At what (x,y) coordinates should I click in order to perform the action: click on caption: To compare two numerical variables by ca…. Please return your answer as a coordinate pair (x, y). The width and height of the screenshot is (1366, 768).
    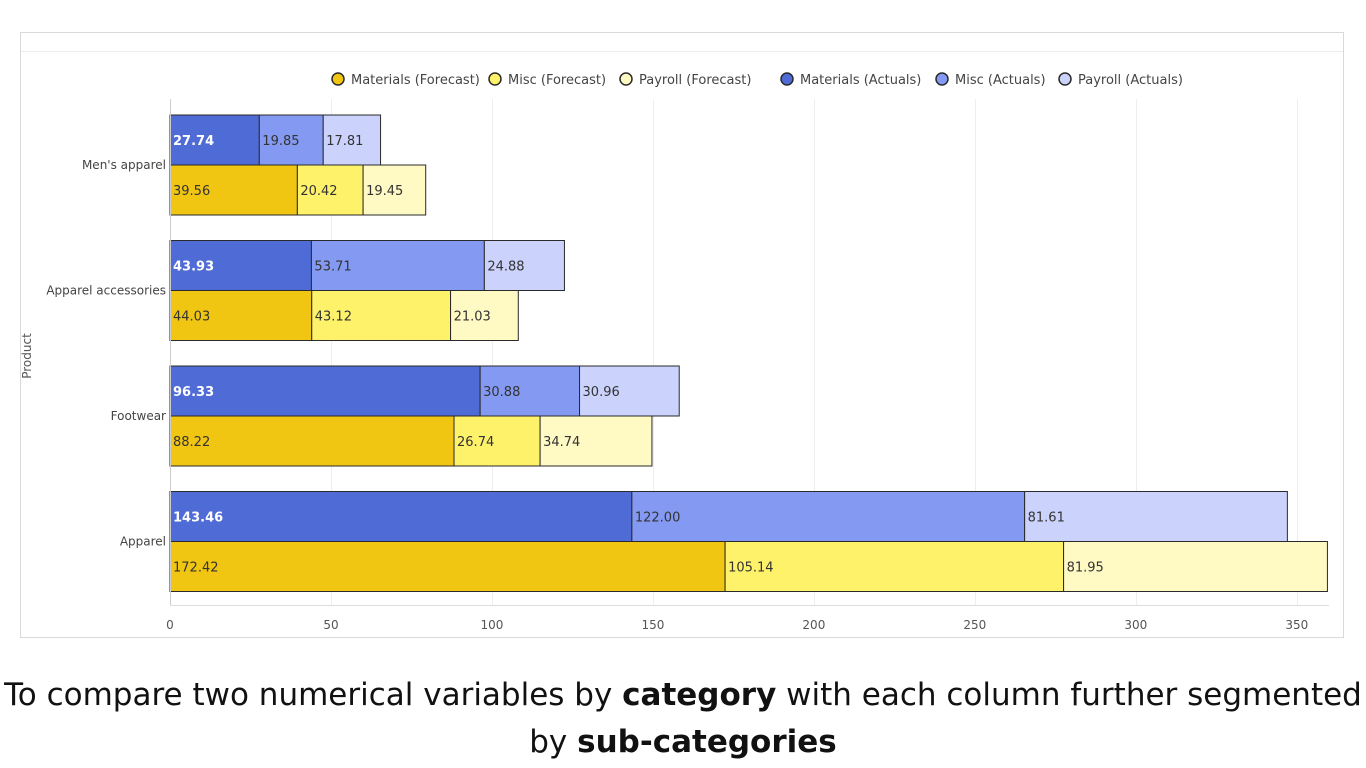
    Looking at the image, I should click on (683, 719).